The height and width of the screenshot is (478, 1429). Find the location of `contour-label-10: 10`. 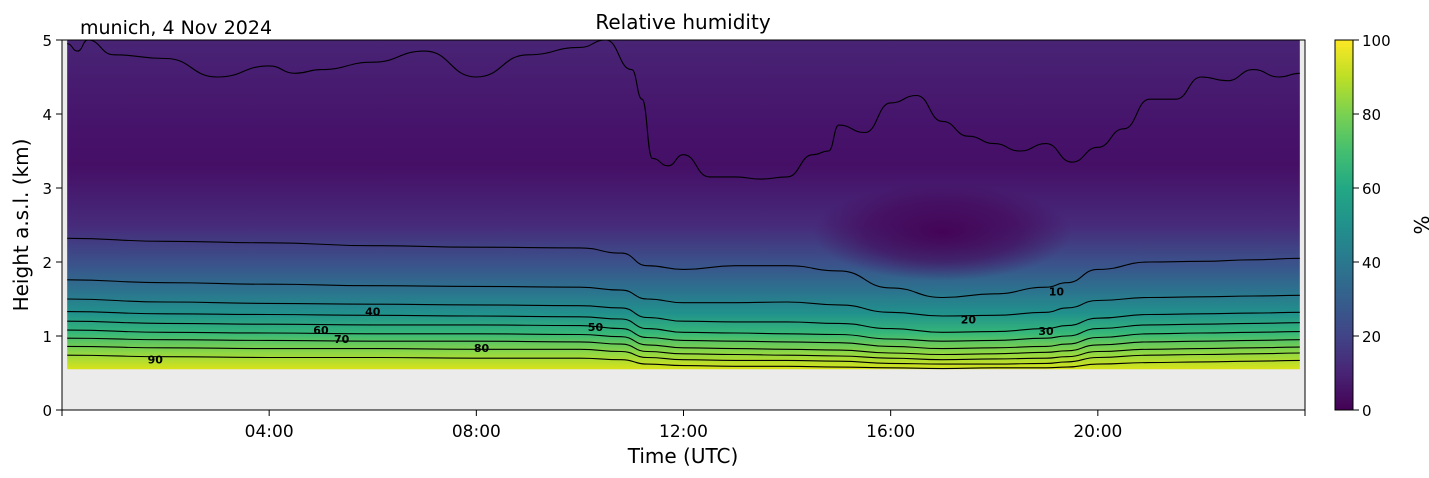

contour-label-10: 10 is located at coordinates (1057, 292).